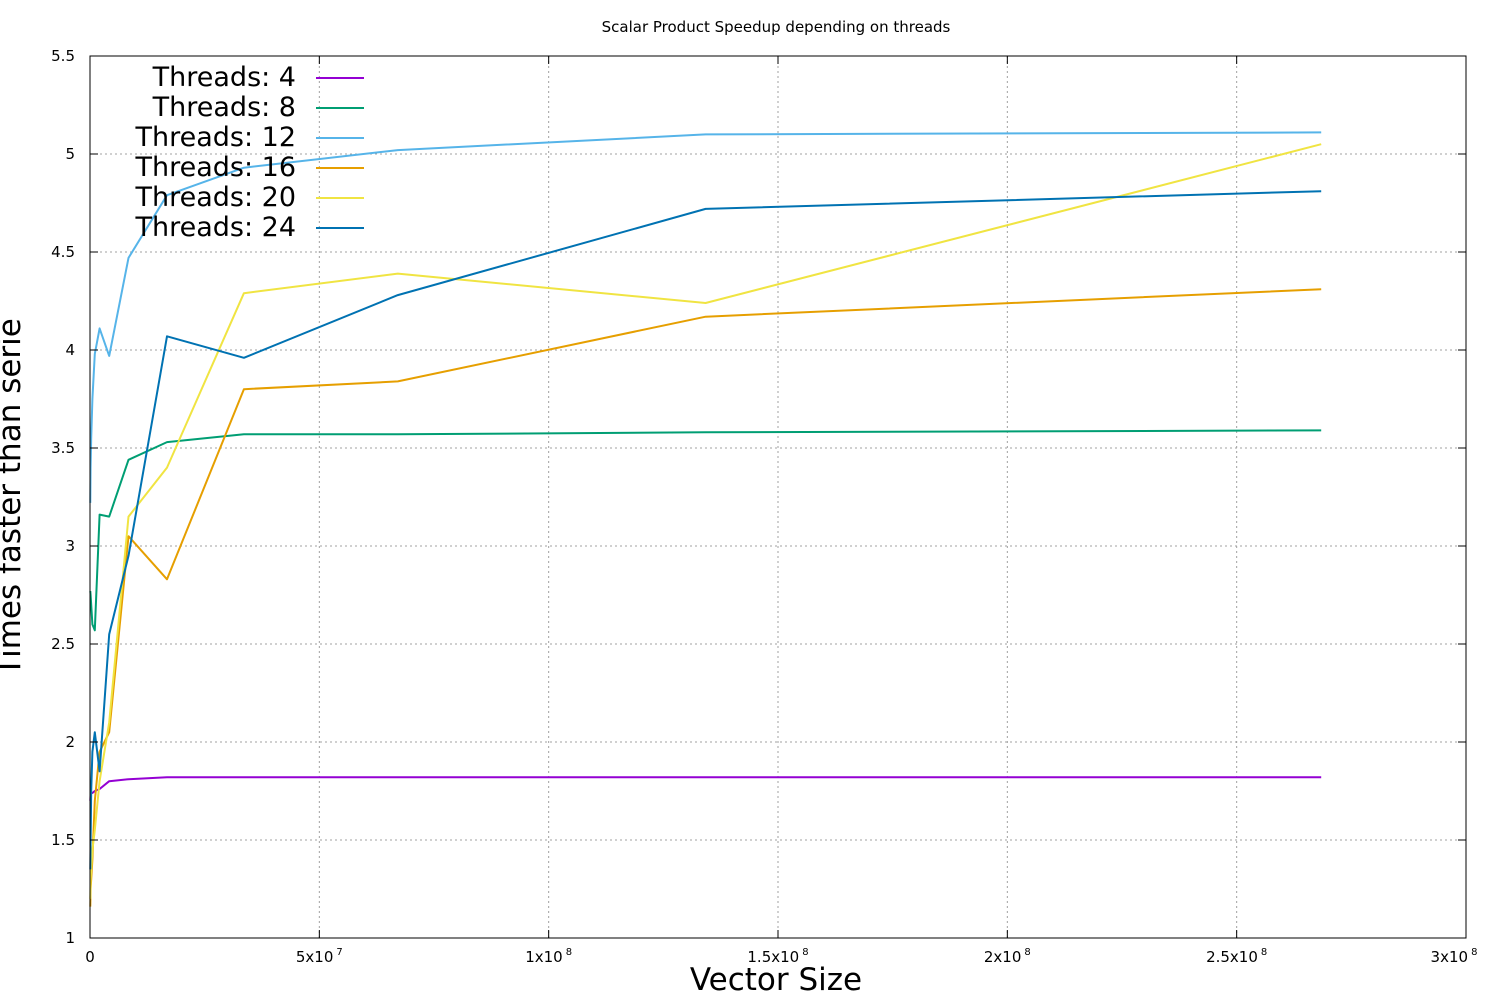 The image size is (1500, 1000). Describe the element at coordinates (70, 350) in the screenshot. I see `y-tick-label: 4` at that location.